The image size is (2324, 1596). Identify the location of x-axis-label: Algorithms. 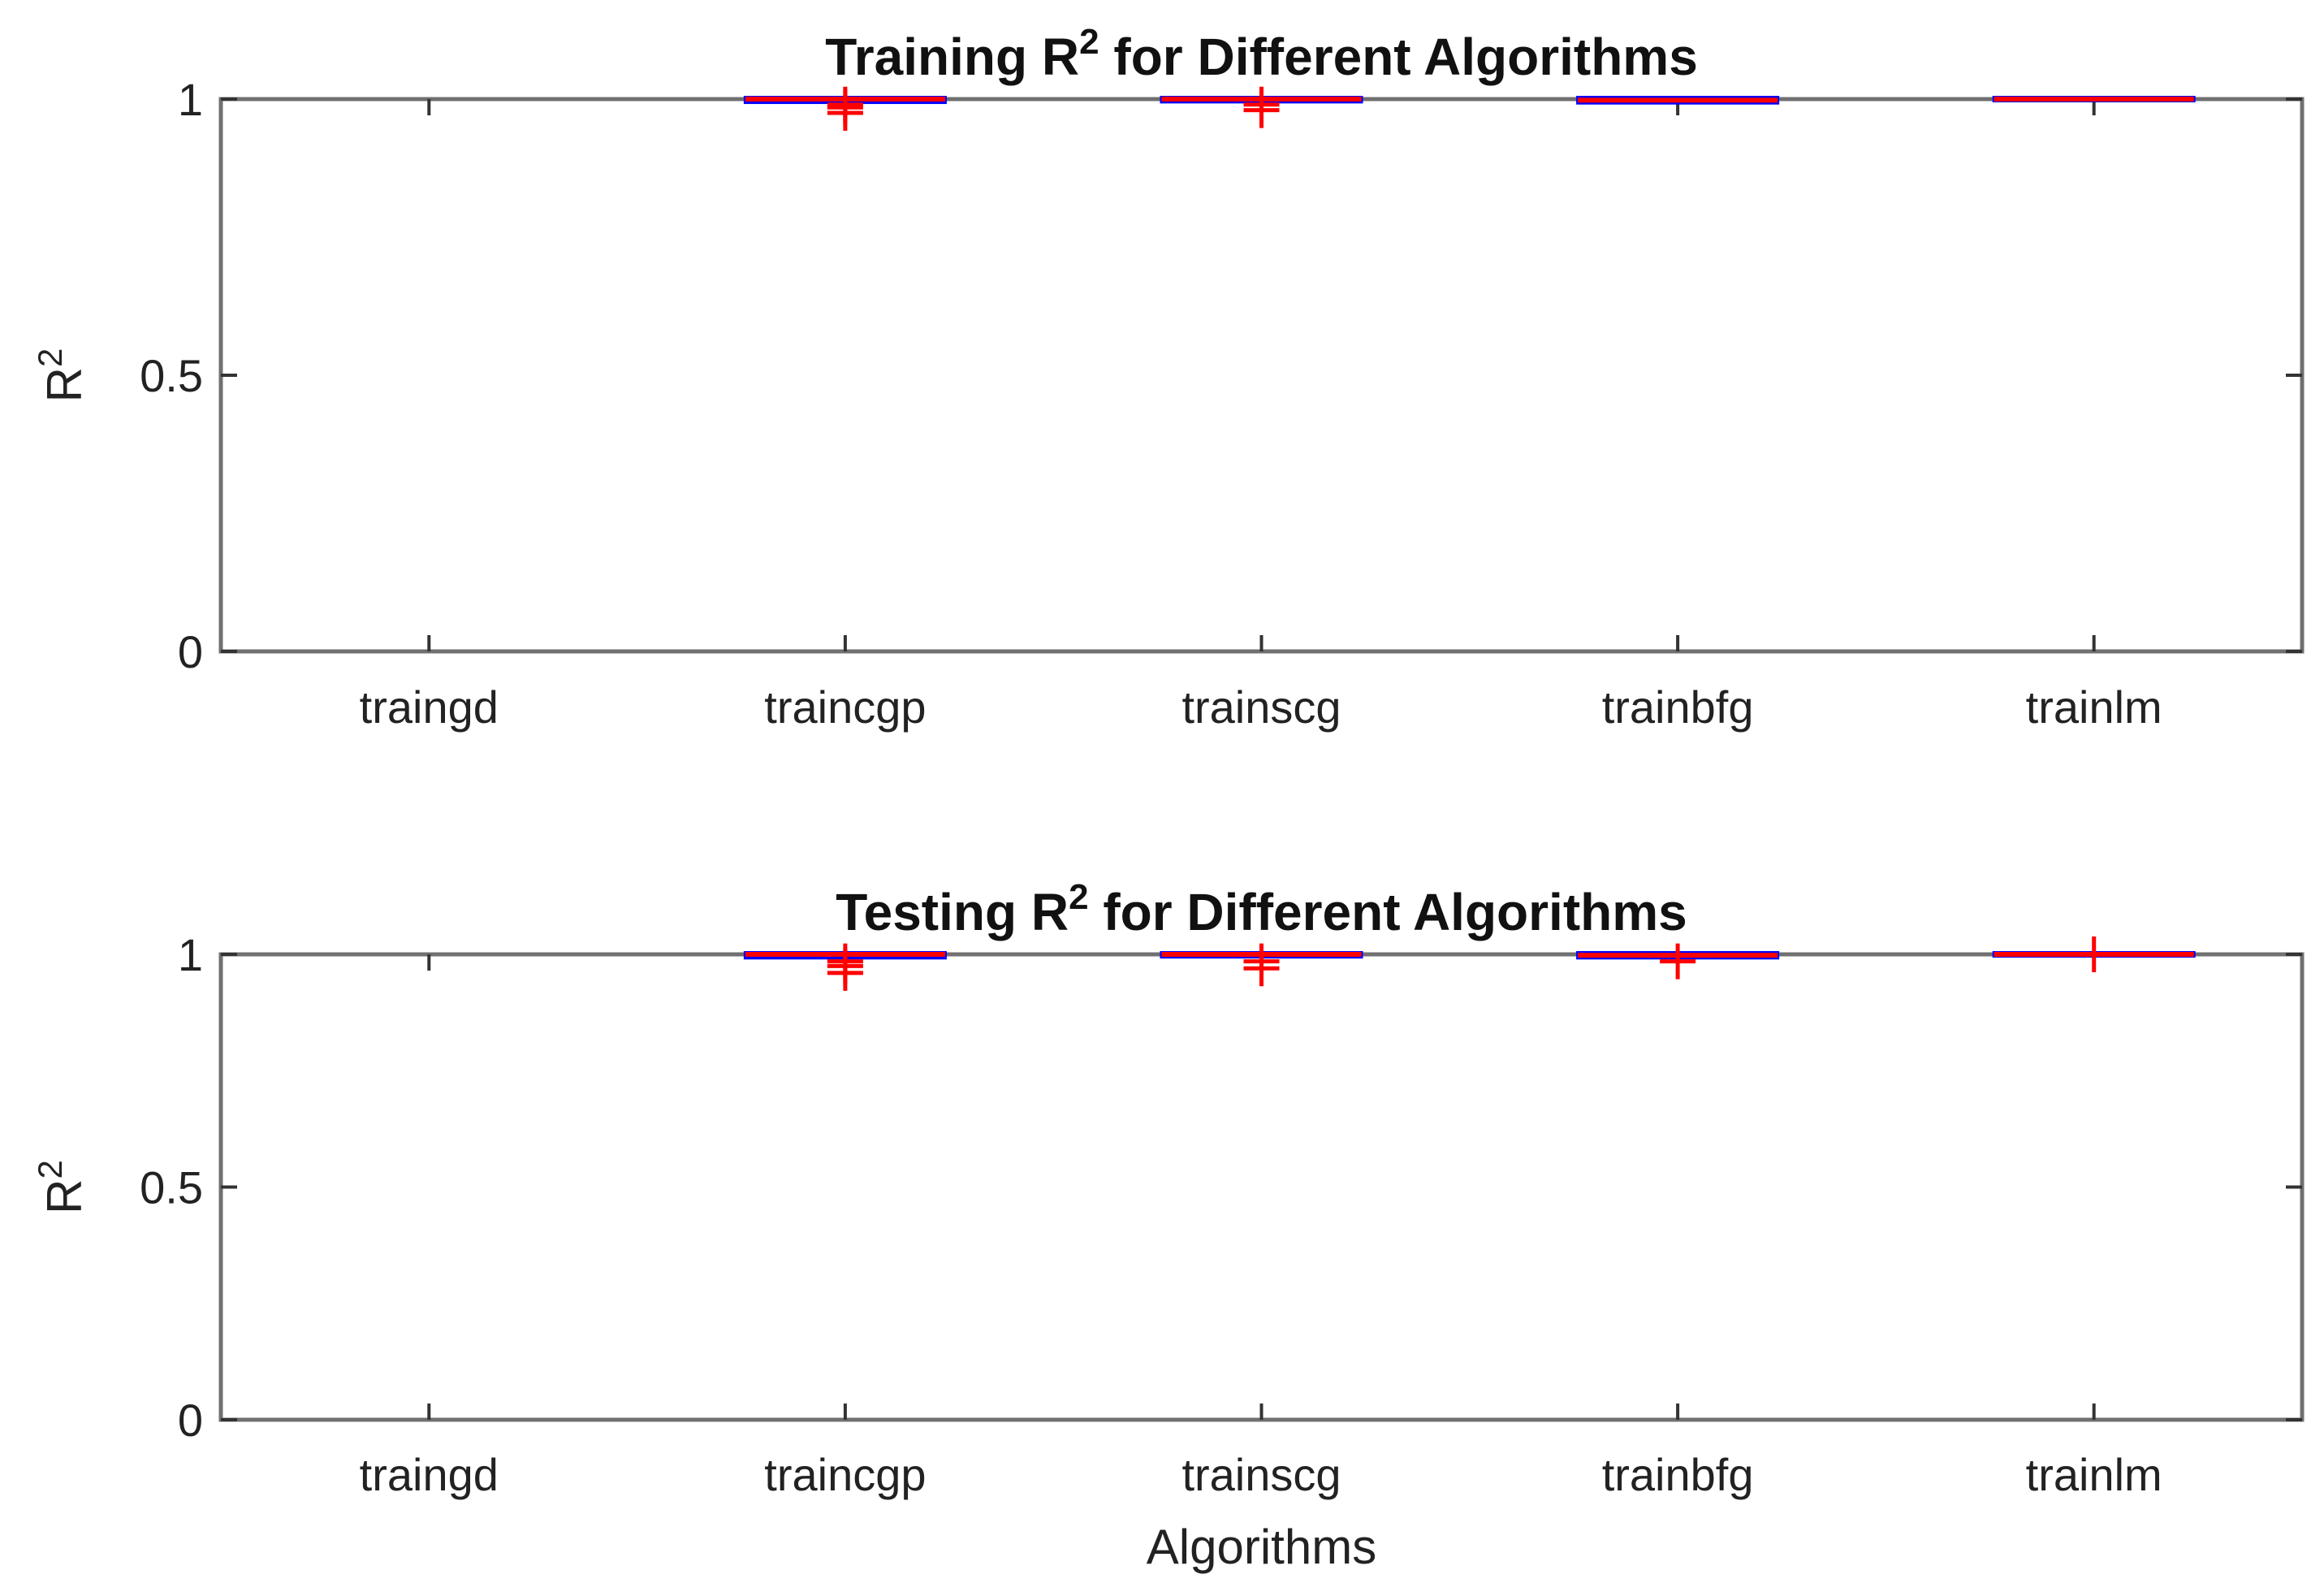
(1261, 1547).